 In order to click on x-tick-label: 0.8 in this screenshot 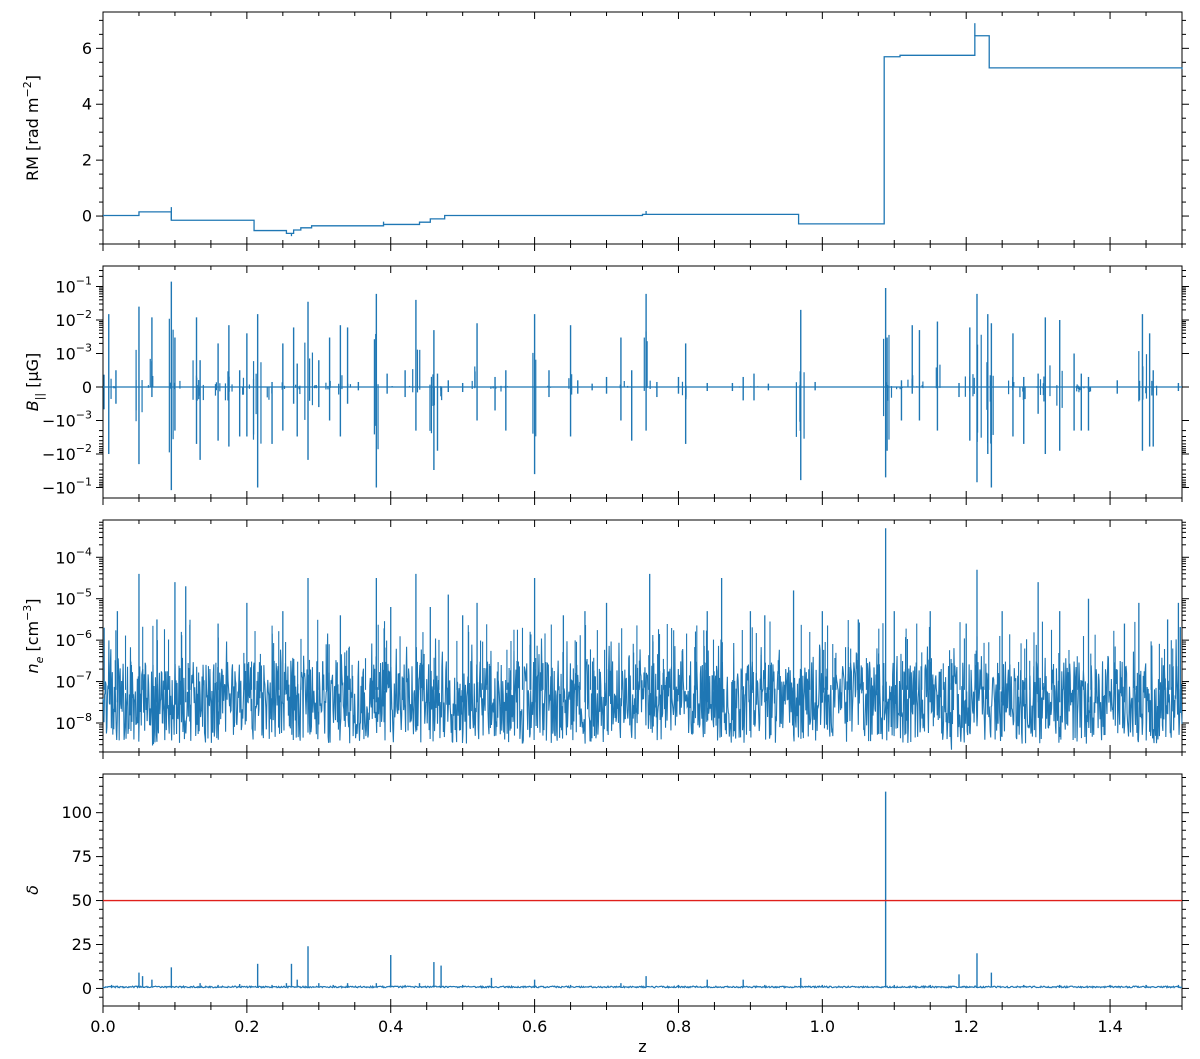, I will do `click(678, 1026)`.